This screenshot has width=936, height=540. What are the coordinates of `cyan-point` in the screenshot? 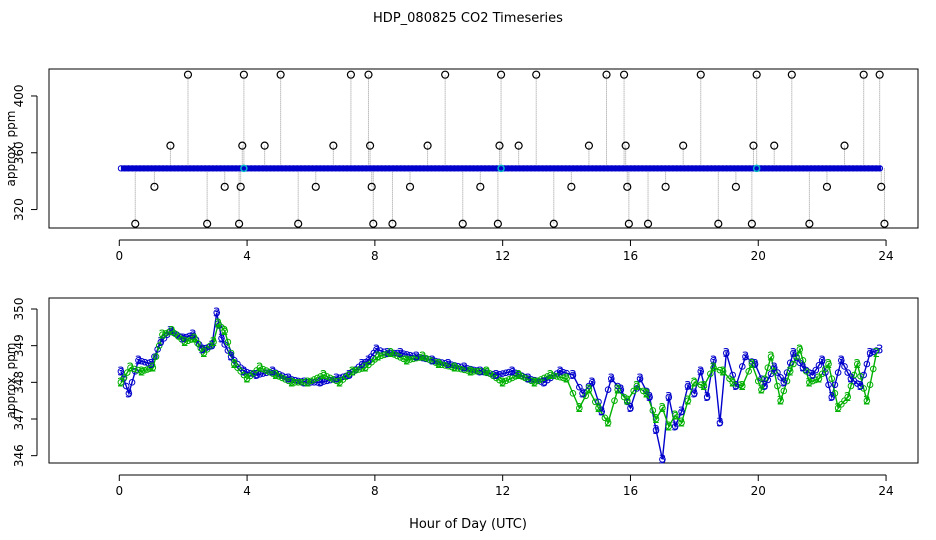 It's located at (244, 168).